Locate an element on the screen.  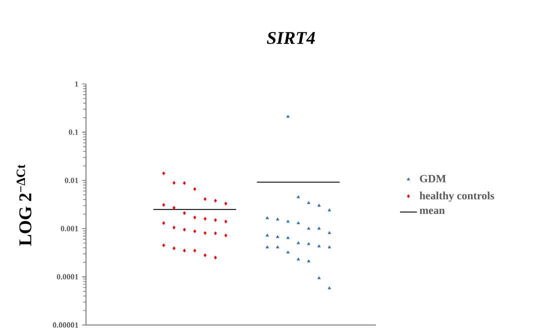
legend-label: mean is located at coordinates (432, 211).